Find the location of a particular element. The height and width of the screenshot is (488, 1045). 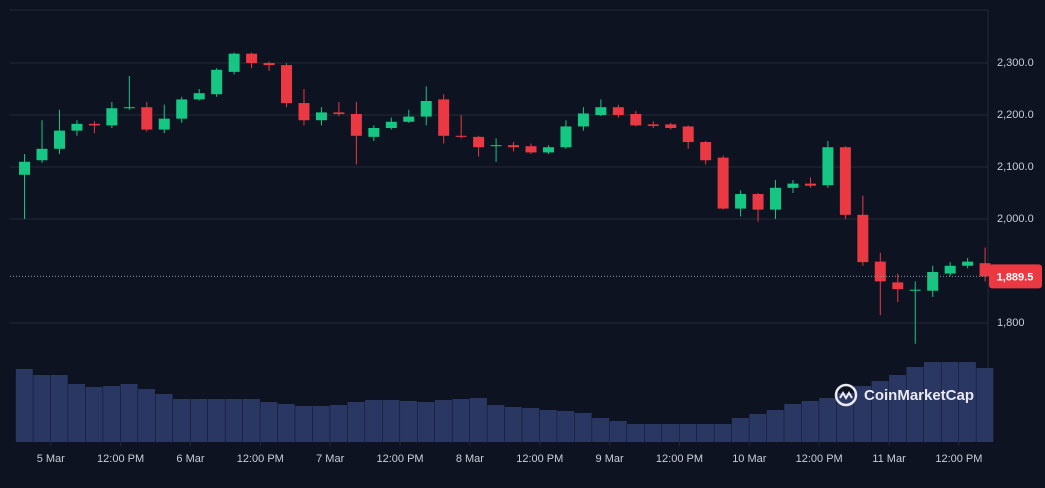

x-tick-label: 8 Mar is located at coordinates (470, 459).